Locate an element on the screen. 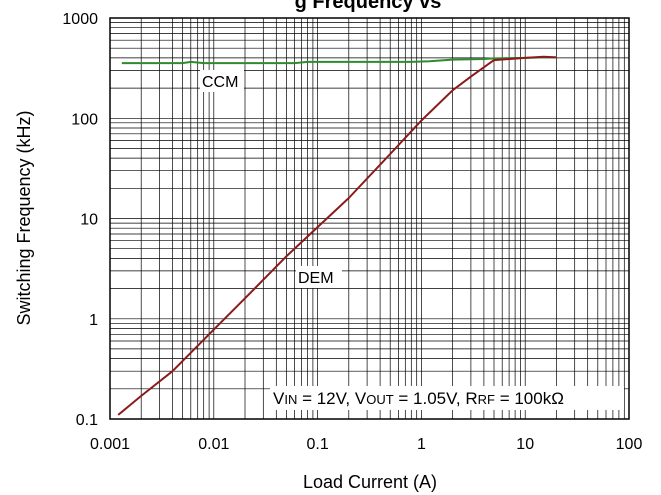 The height and width of the screenshot is (495, 661). ccm-label-box is located at coordinates (222, 81).